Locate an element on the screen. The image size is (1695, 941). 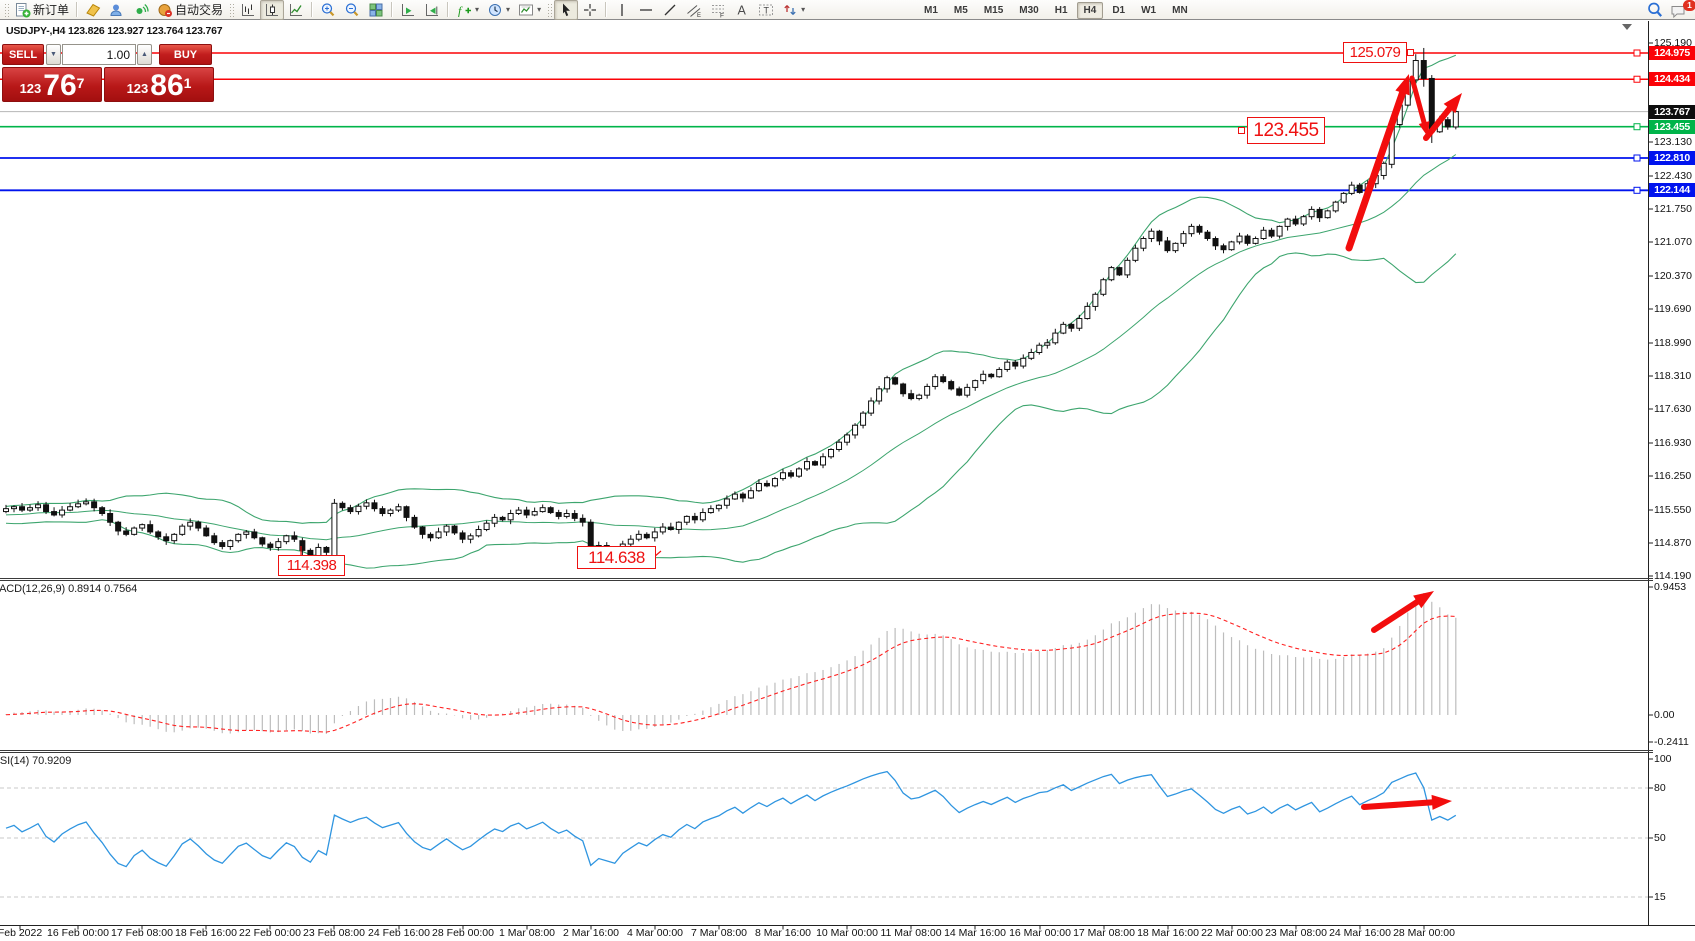
price-axis-tick: 121.750 is located at coordinates (1673, 209).